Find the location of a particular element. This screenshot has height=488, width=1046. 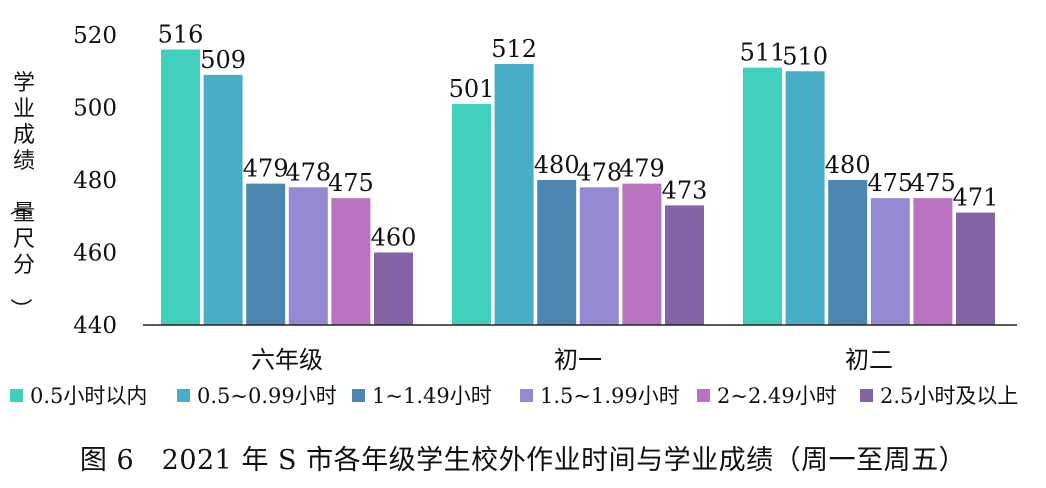

y-tick-label: 460 is located at coordinates (95, 254).